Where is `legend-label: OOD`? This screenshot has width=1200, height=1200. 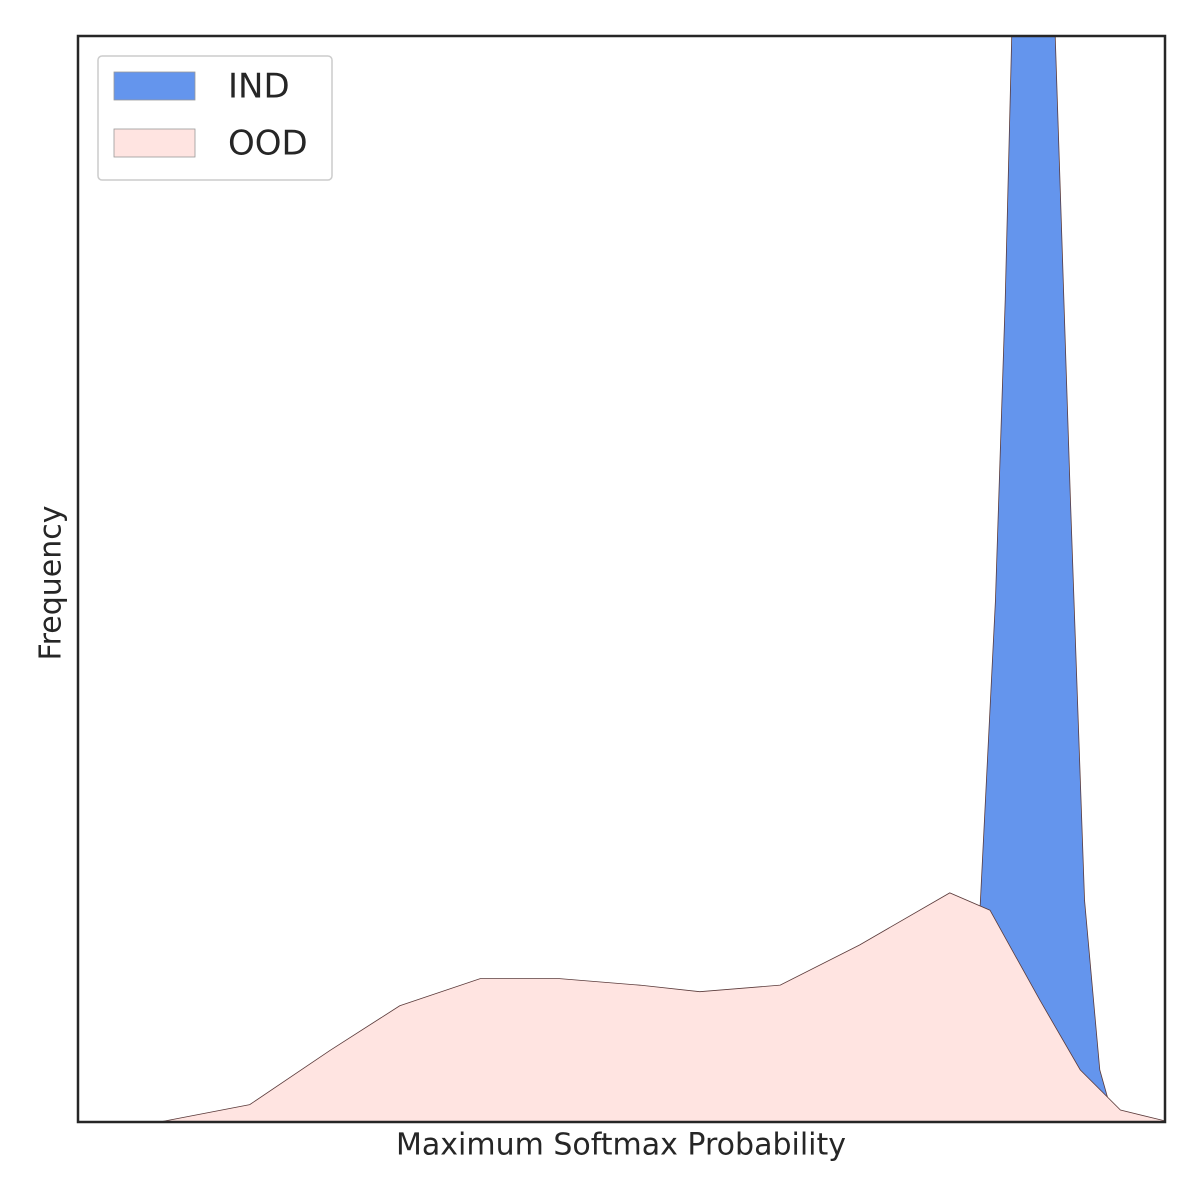
legend-label: OOD is located at coordinates (268, 144).